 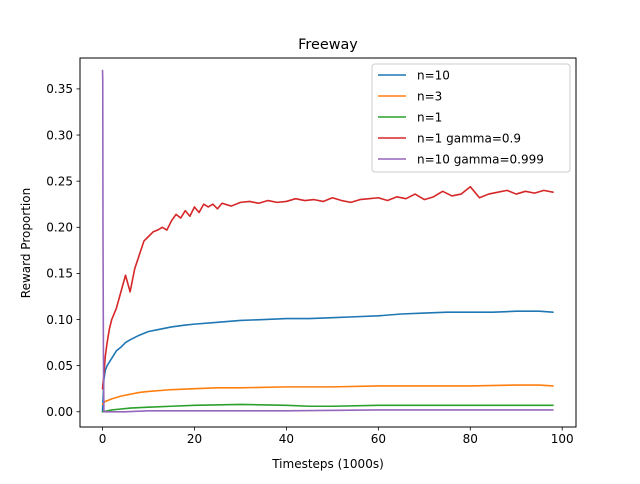 I want to click on legend-label: n=10 gamma=0.999, so click(x=480, y=159).